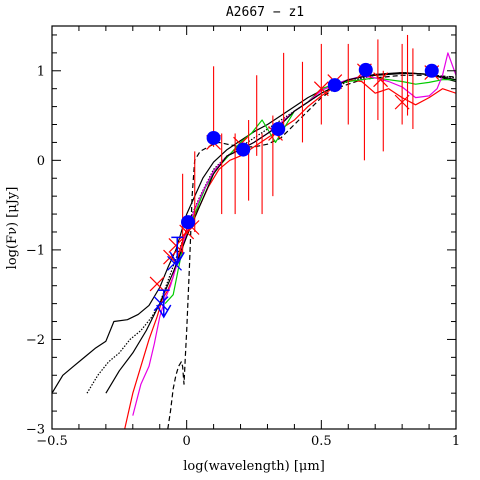  I want to click on y-tick-label: −2, so click(35, 340).